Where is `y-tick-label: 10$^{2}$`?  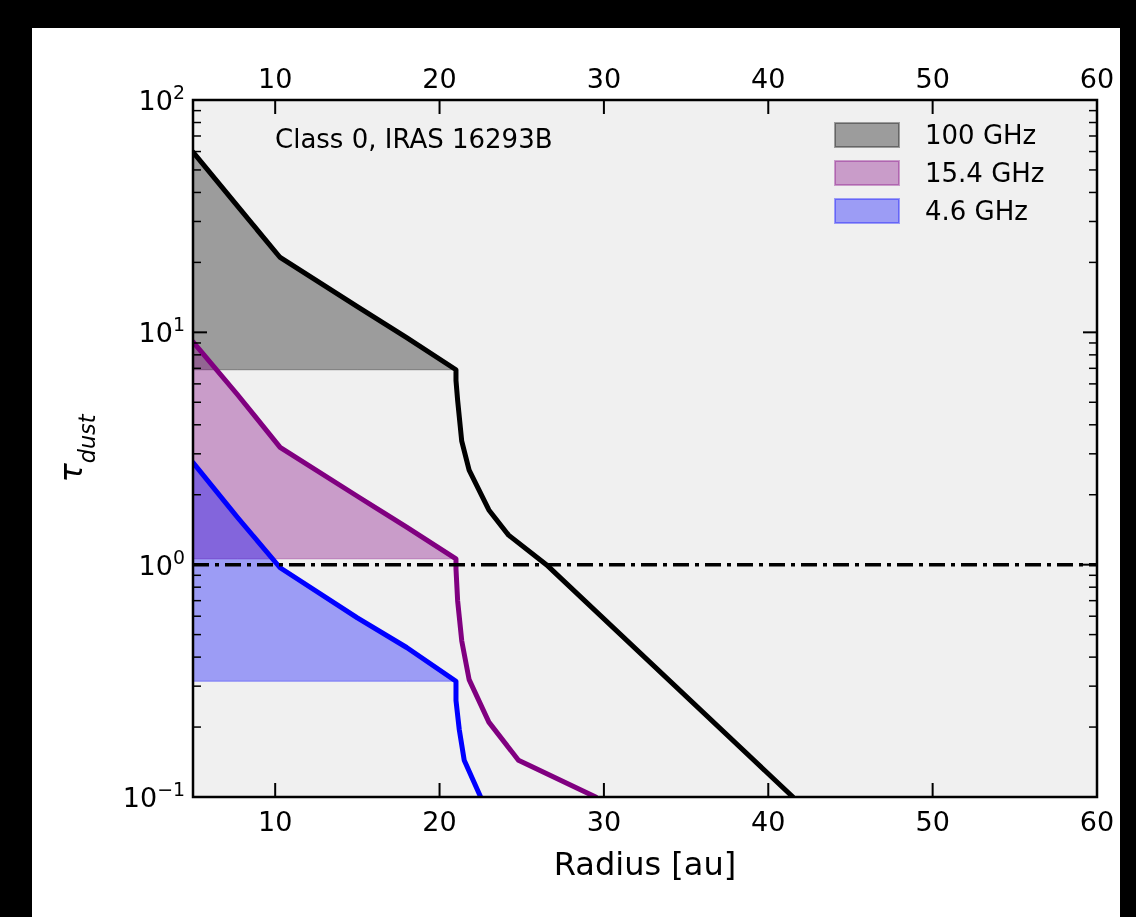
y-tick-label: 10$^{2}$ is located at coordinates (161, 98).